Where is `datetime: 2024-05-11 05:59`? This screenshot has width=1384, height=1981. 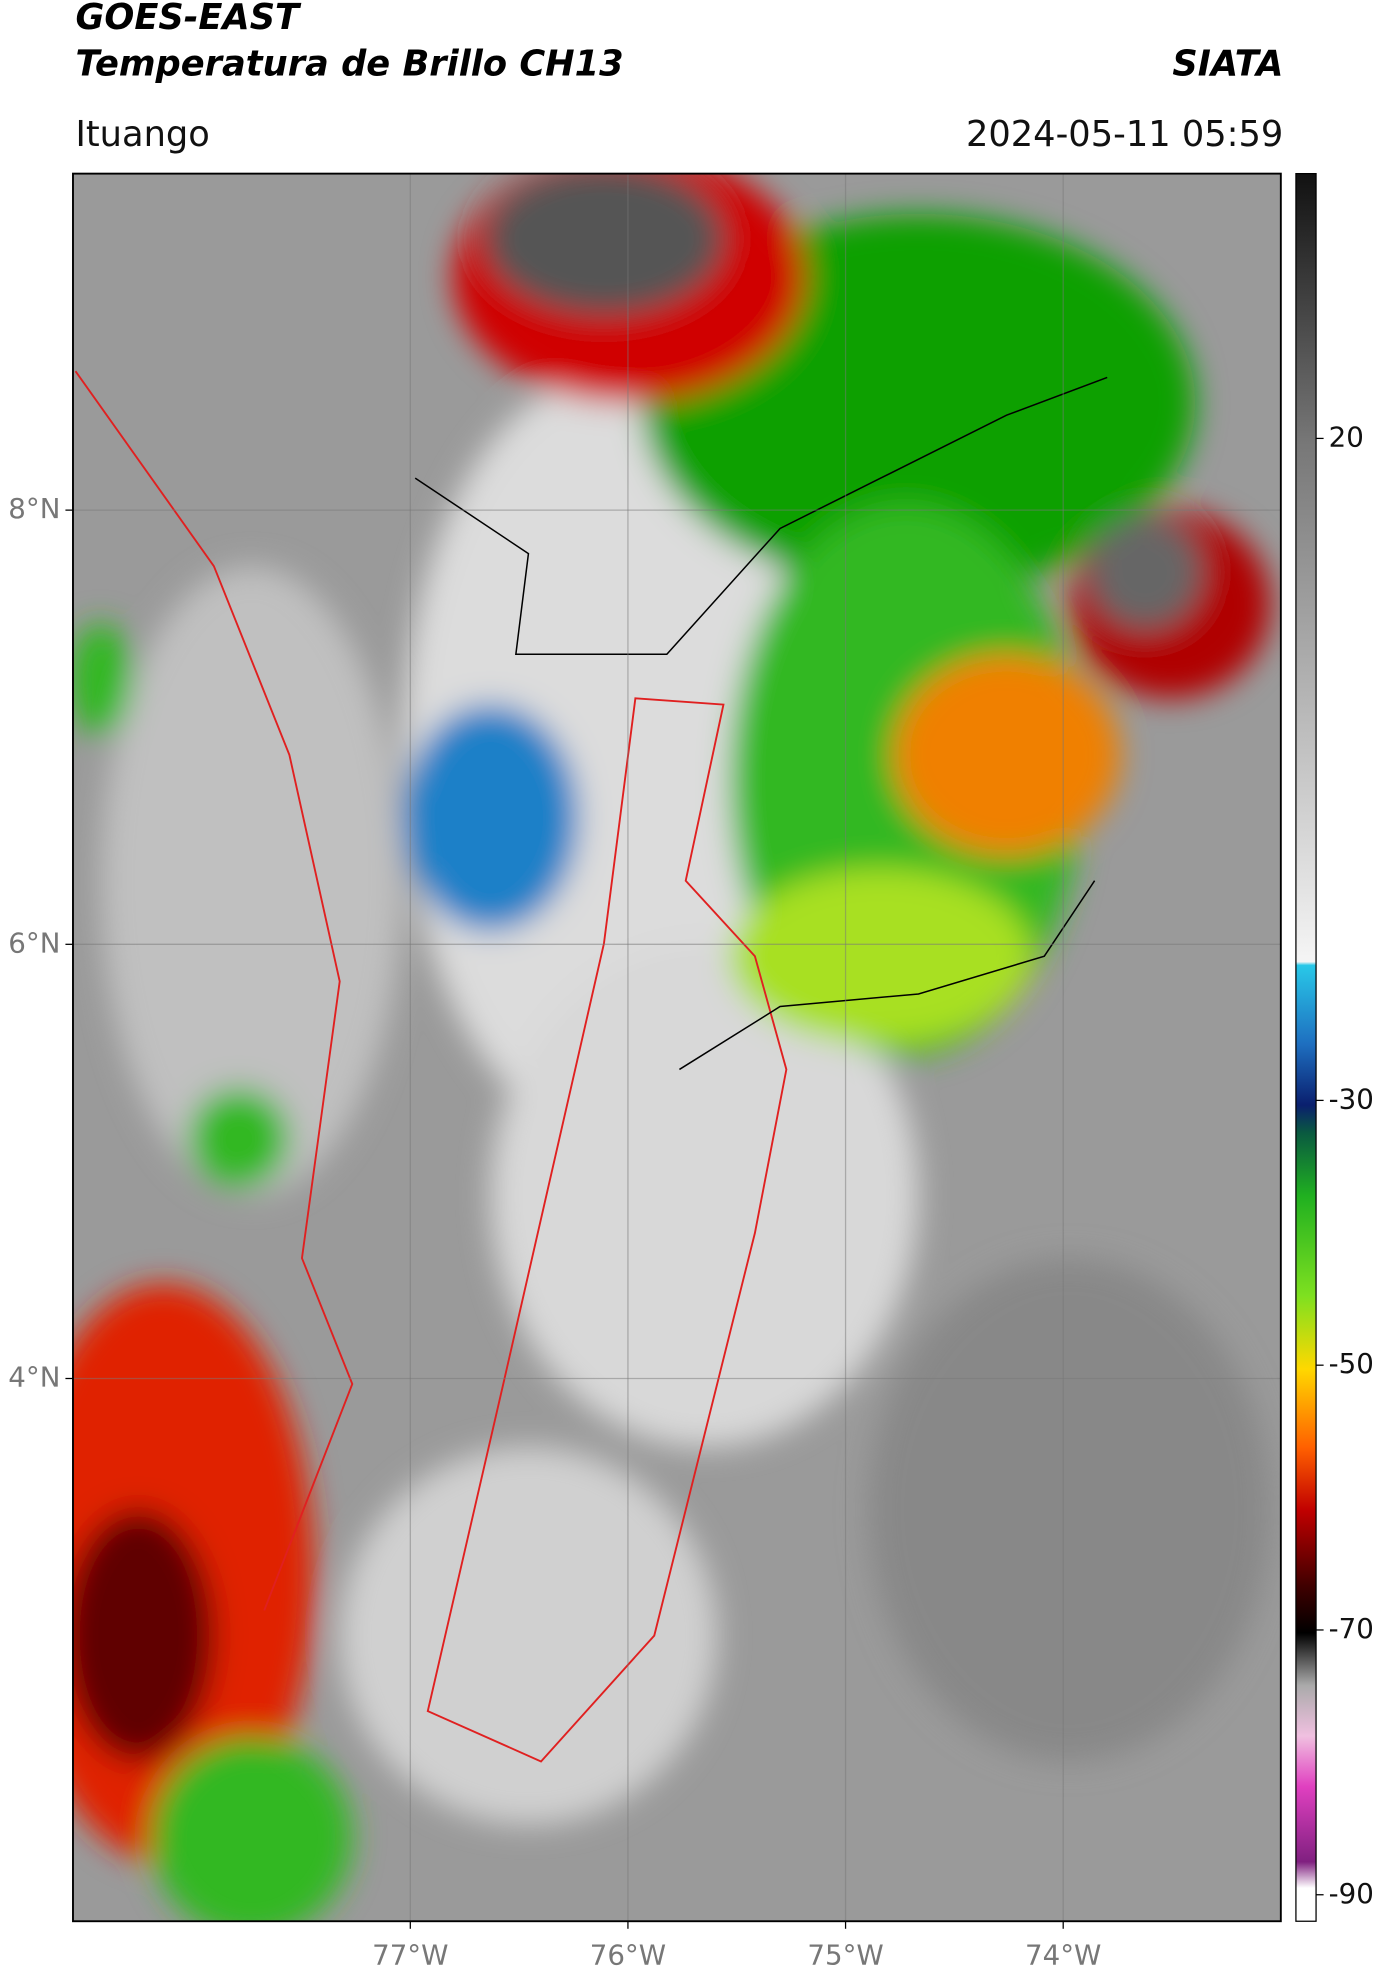 datetime: 2024-05-11 05:59 is located at coordinates (1124, 134).